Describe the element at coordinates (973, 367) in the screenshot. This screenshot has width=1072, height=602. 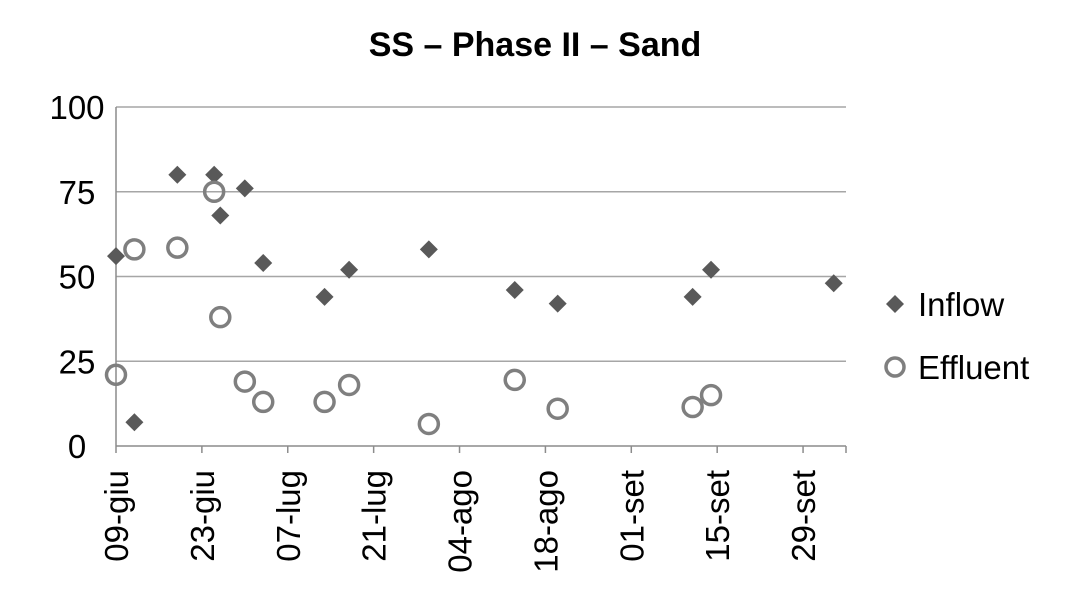
I see `legend-label-effluent: Effluent` at that location.